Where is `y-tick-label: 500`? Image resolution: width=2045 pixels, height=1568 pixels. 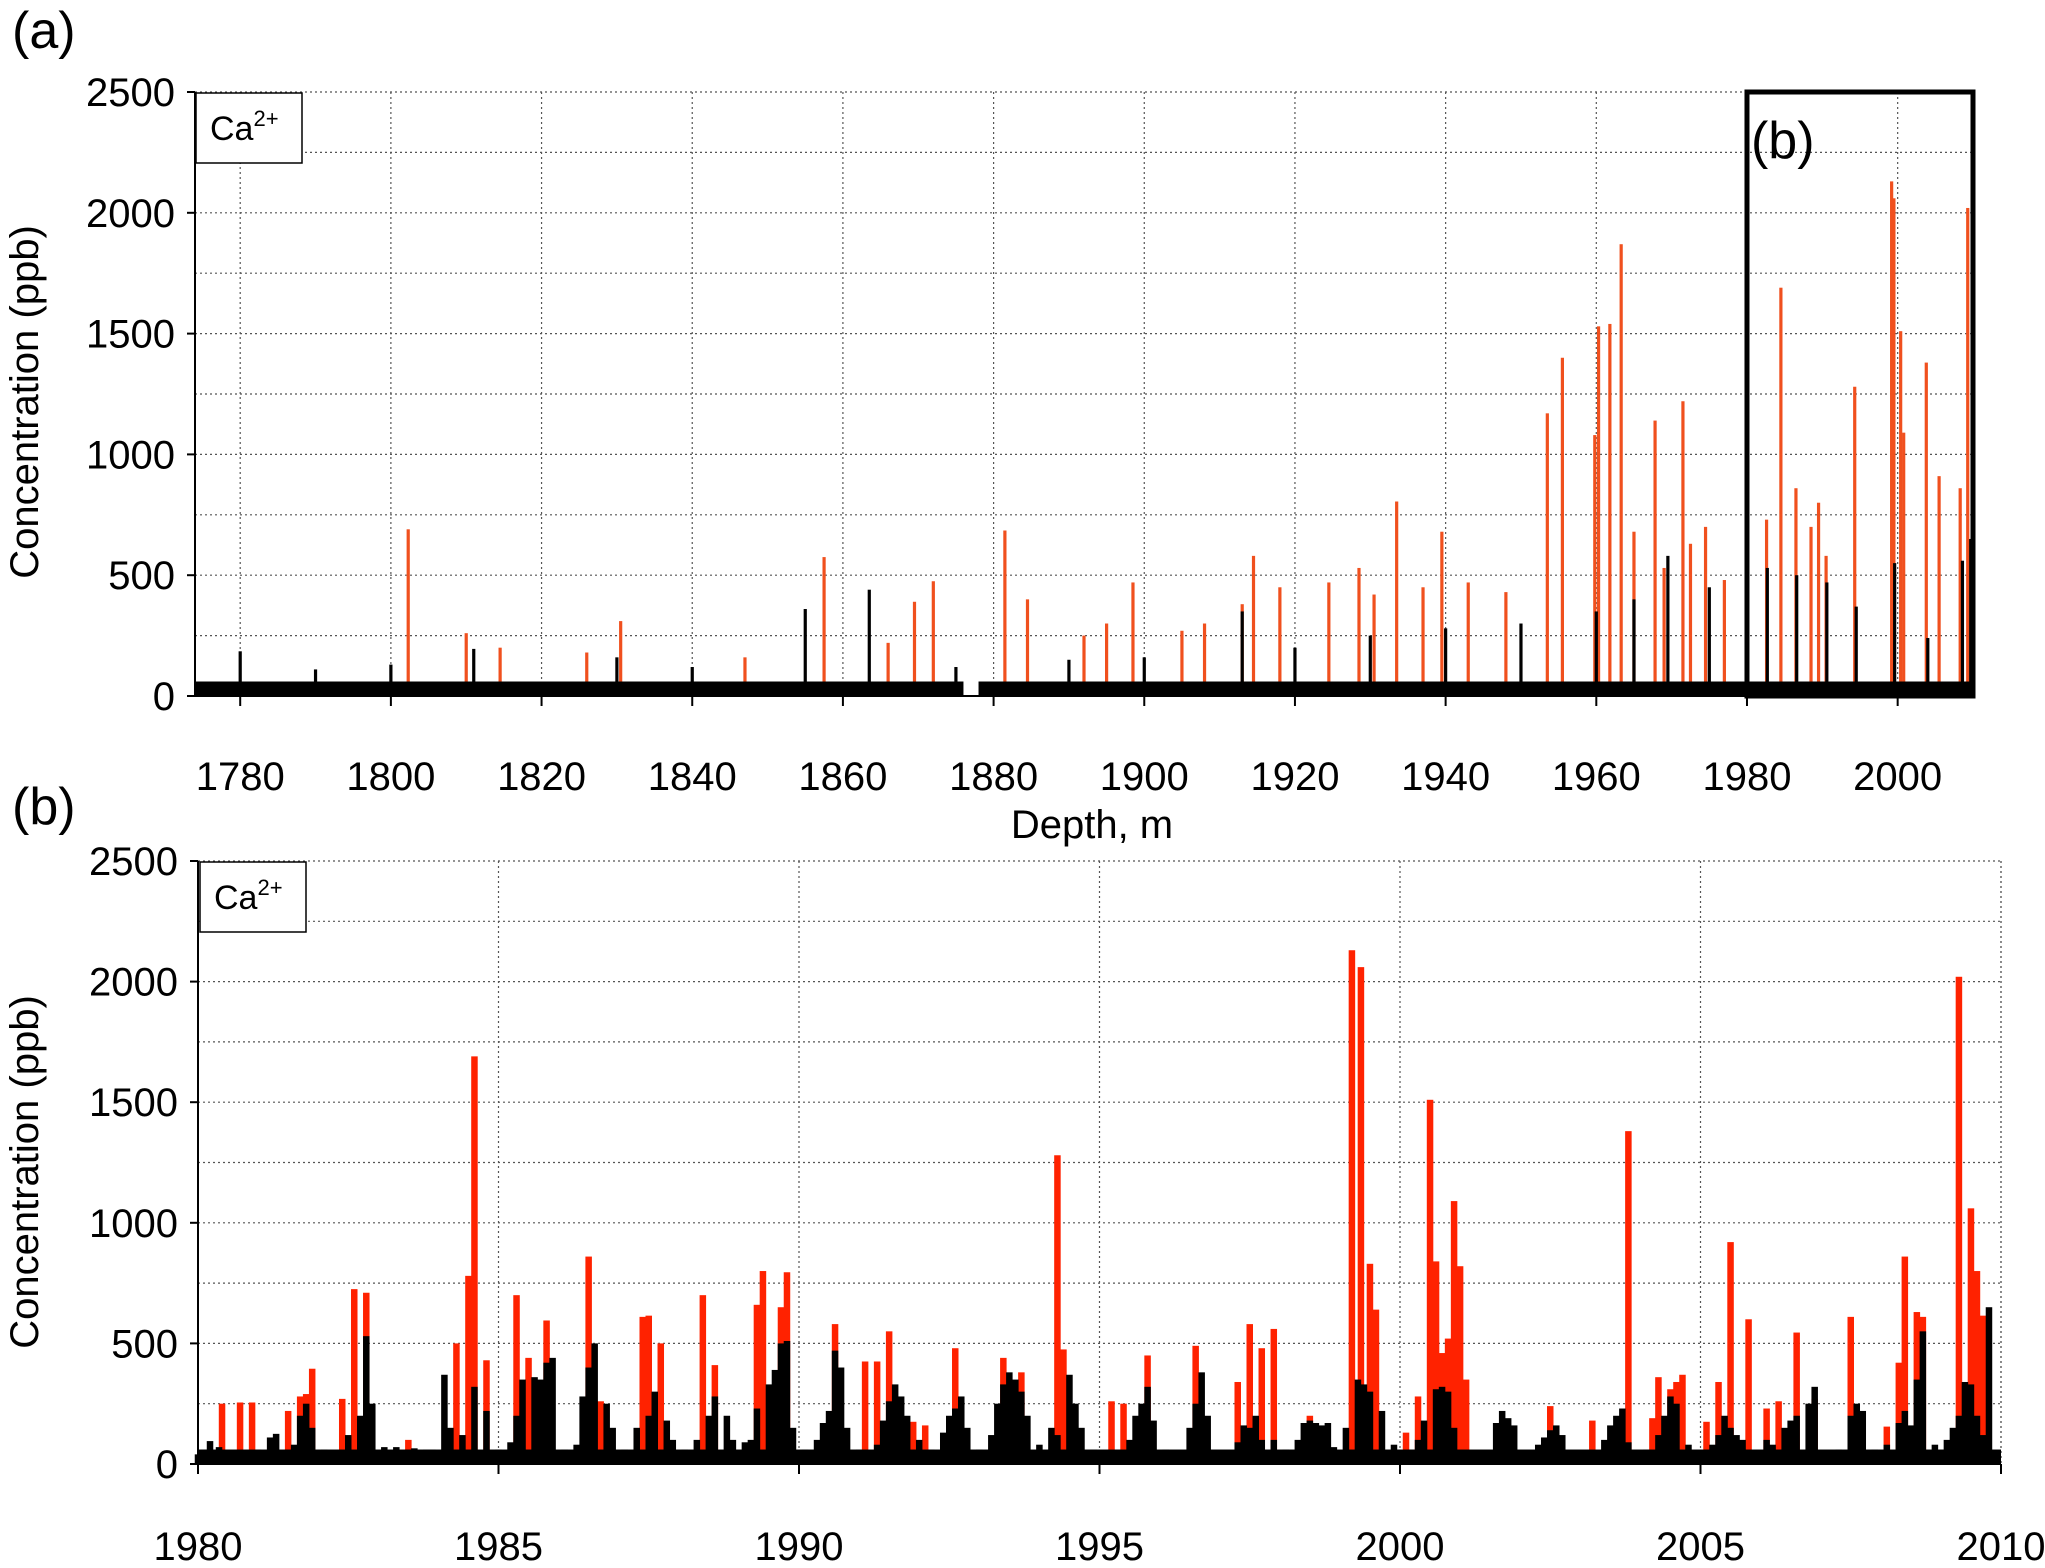 y-tick-label: 500 is located at coordinates (144, 1344).